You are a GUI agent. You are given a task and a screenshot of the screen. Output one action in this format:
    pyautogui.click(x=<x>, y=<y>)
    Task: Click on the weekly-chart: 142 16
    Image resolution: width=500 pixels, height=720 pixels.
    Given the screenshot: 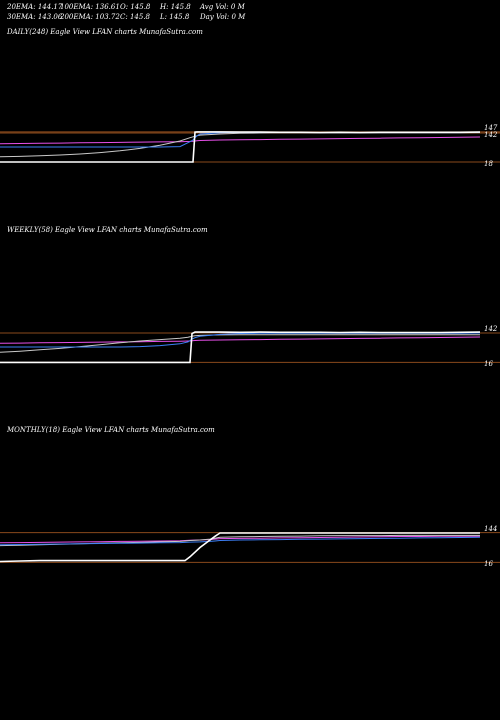 What is the action you would take?
    pyautogui.click(x=250, y=347)
    